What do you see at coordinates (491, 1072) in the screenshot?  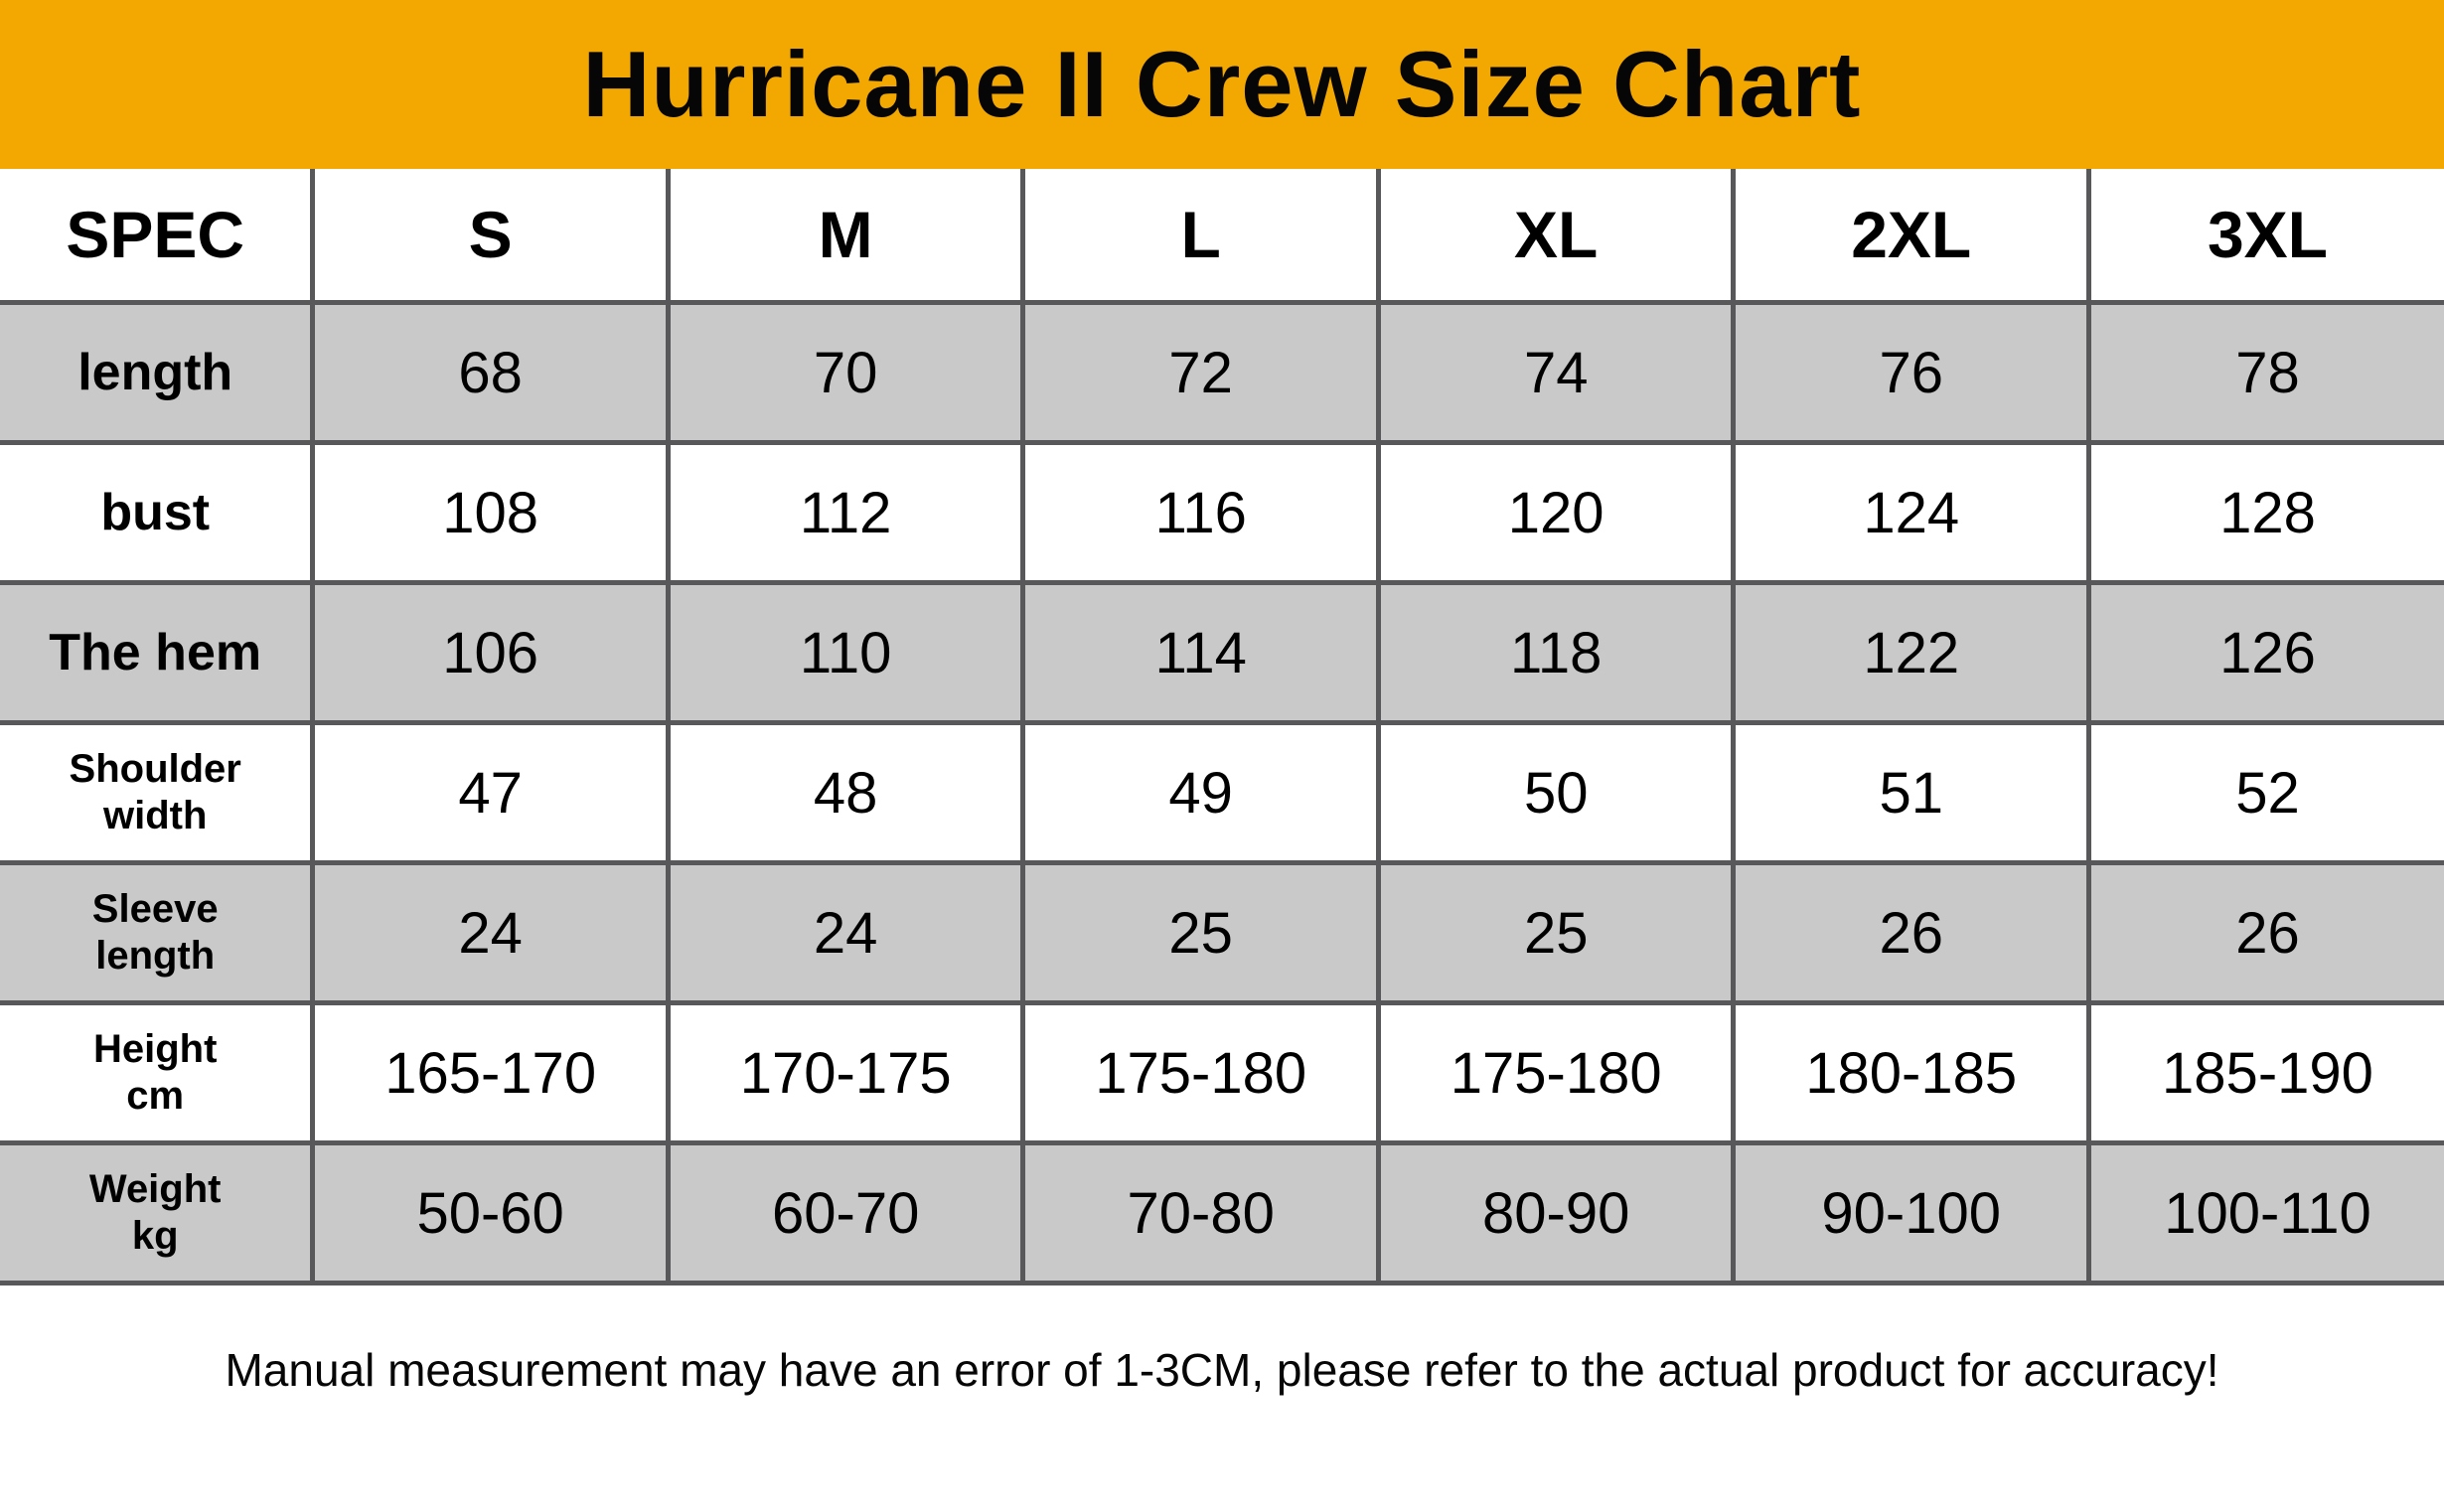 I see `cell-height-s: 165-170` at bounding box center [491, 1072].